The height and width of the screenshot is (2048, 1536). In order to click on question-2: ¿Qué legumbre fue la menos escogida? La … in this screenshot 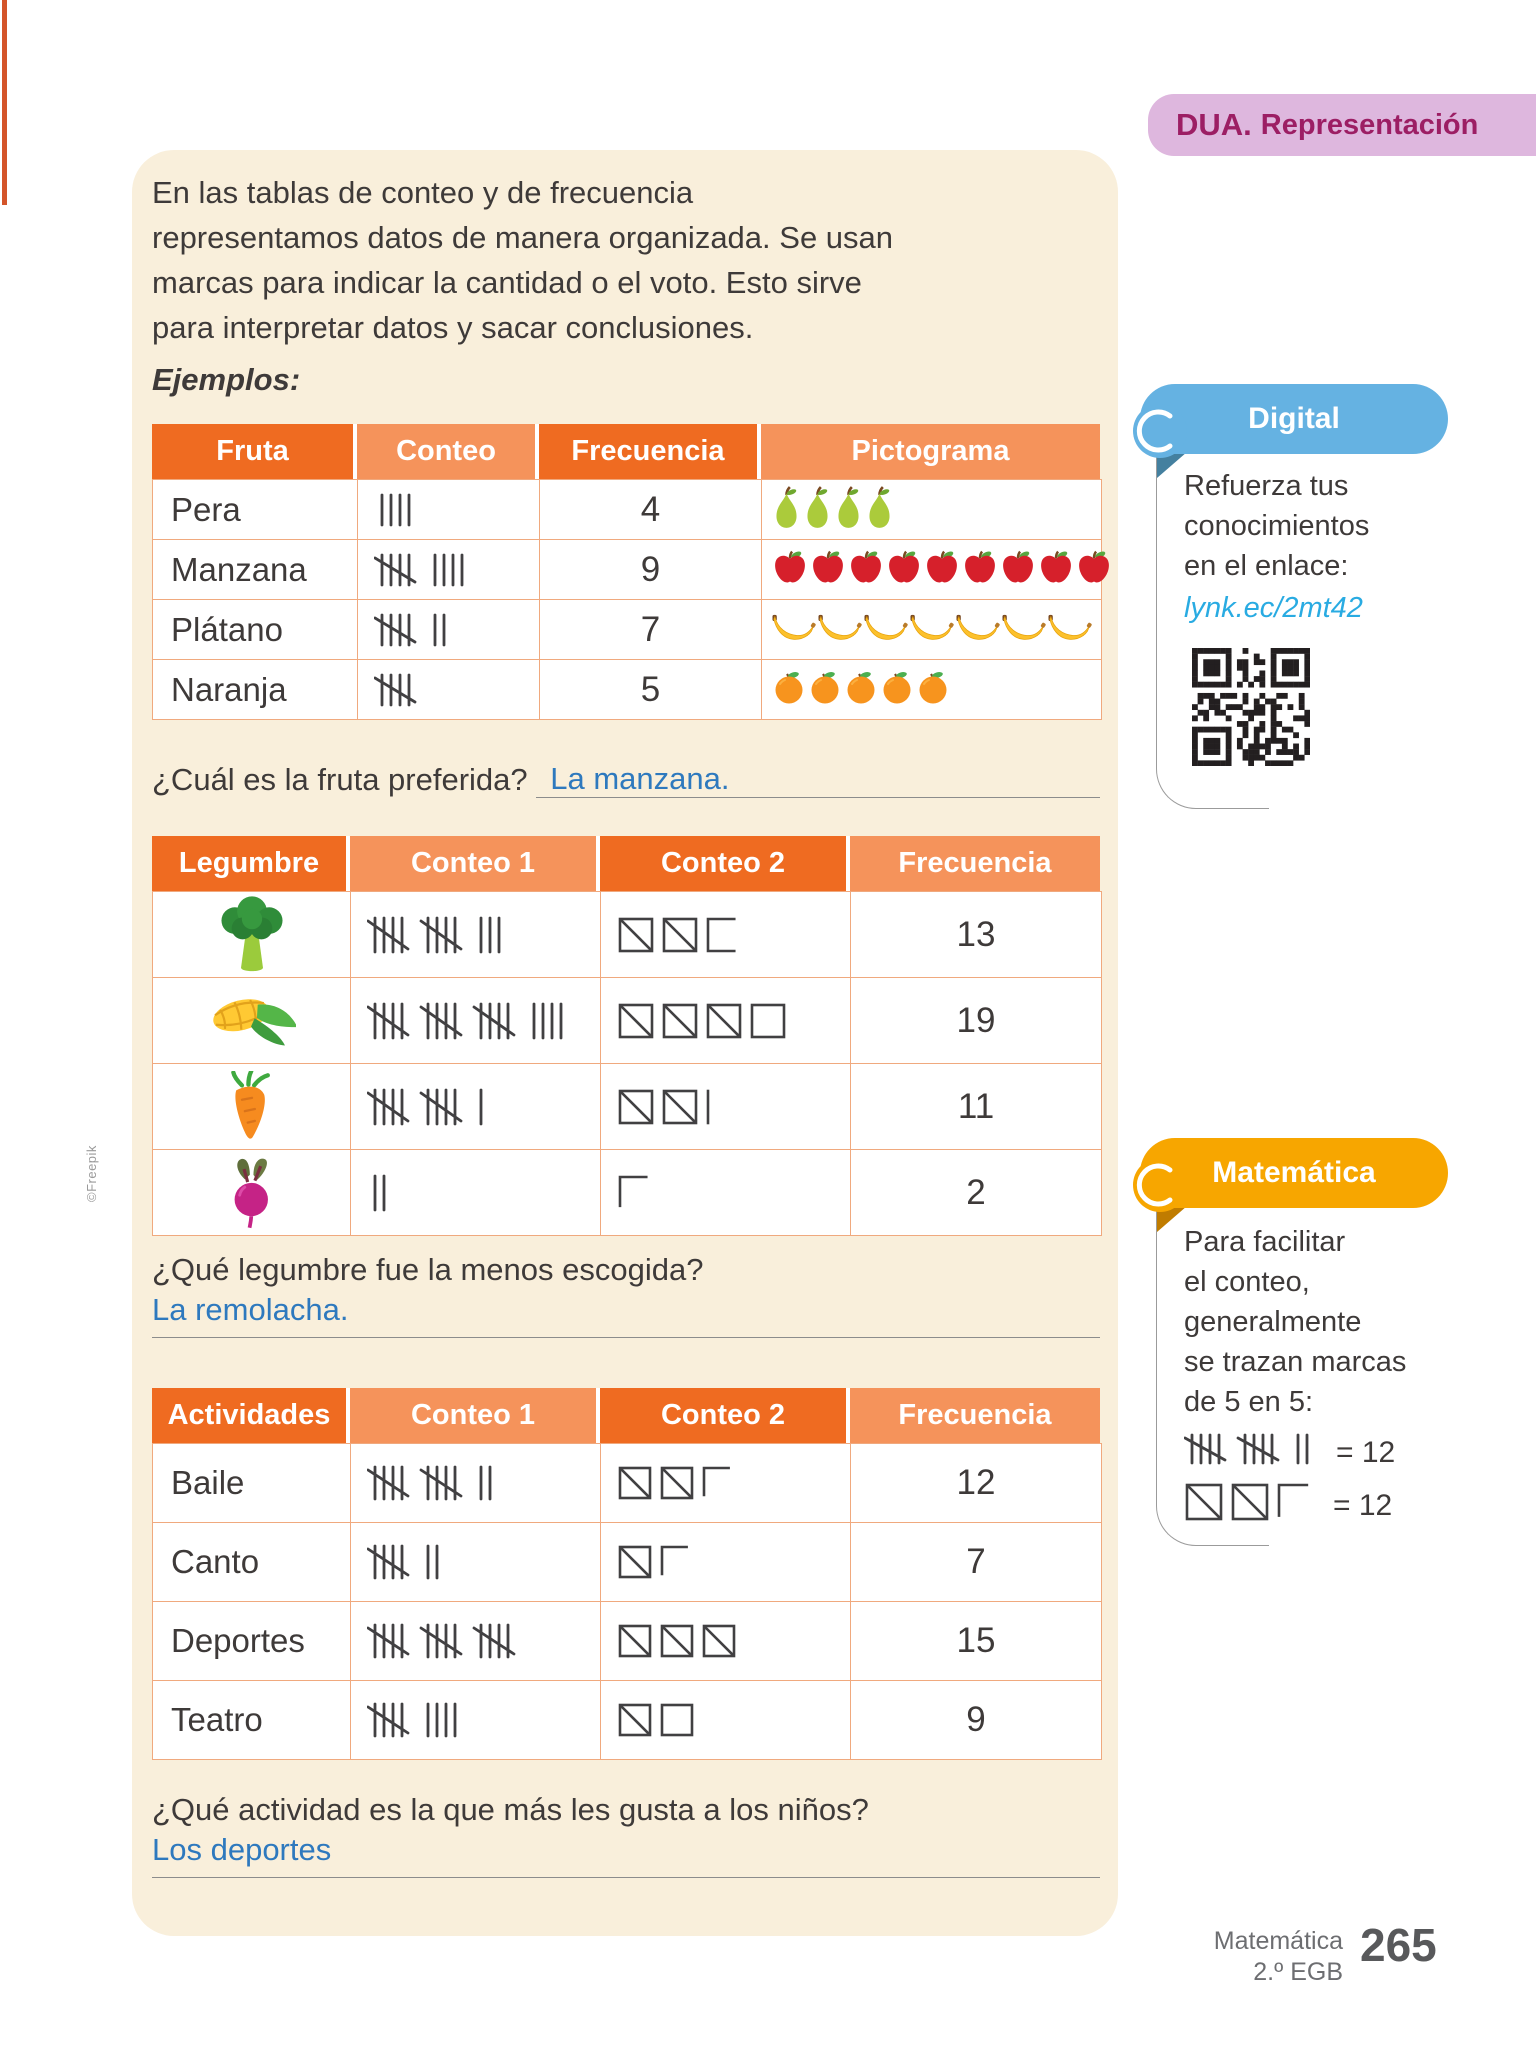, I will do `click(626, 1295)`.